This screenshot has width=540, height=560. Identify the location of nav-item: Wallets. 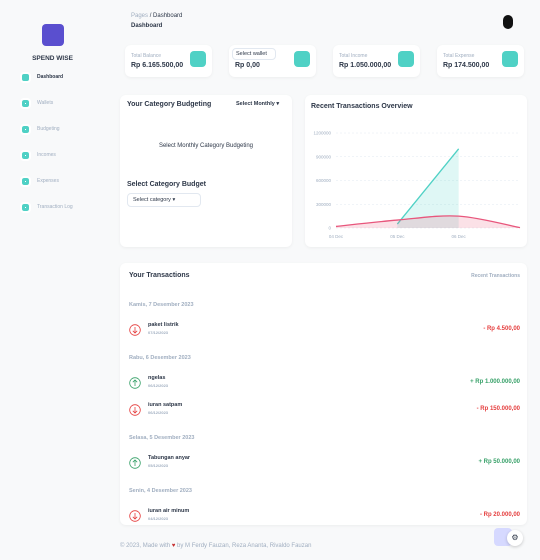
(36, 103).